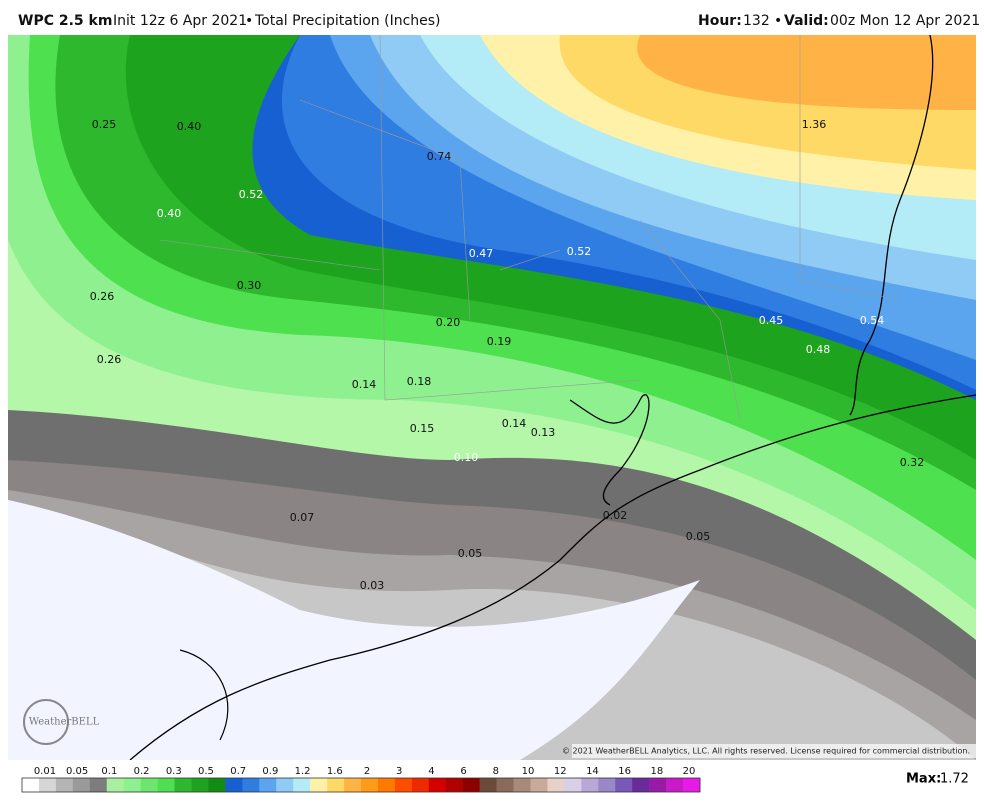  What do you see at coordinates (109, 771) in the screenshot?
I see `legend-tick: 0.1` at bounding box center [109, 771].